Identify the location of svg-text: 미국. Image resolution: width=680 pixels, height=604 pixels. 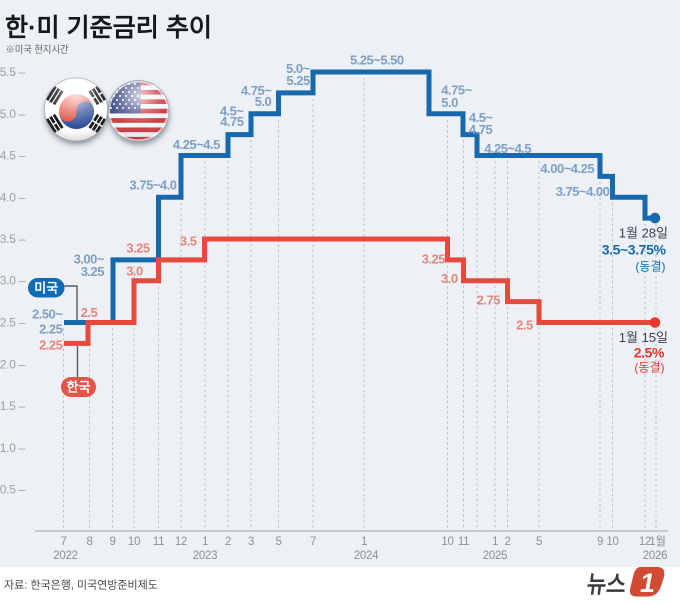
(46, 287).